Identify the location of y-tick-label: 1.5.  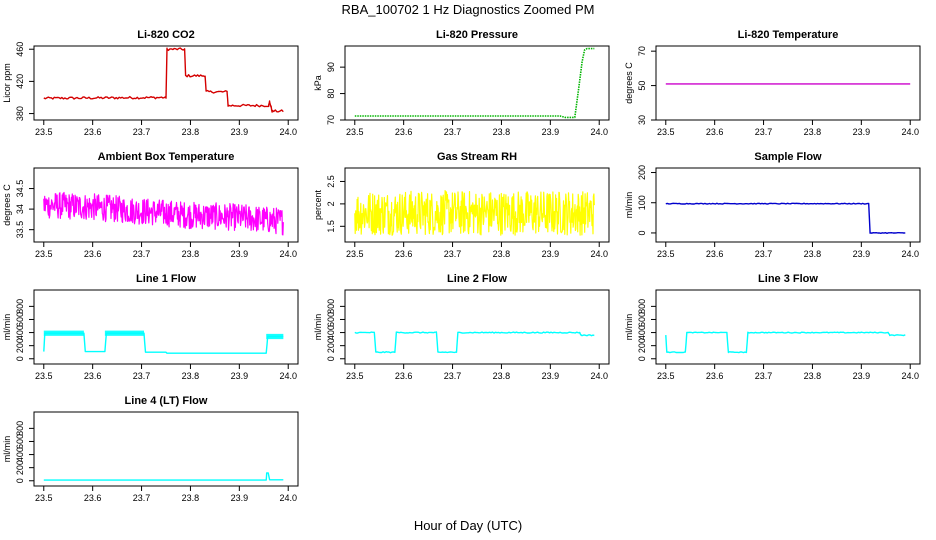
(331, 226).